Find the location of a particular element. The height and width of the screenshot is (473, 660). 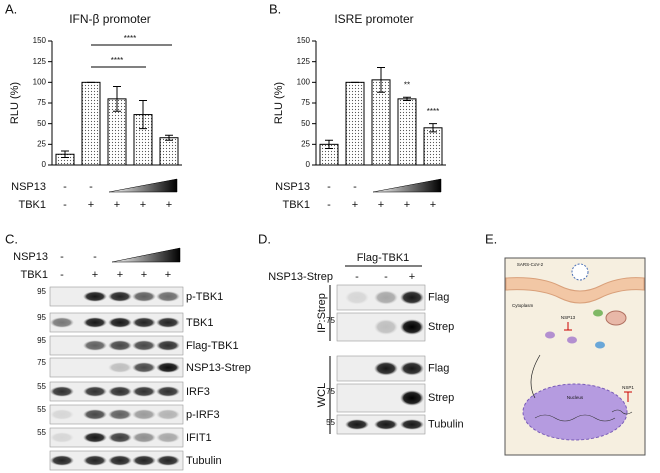

significance-label: ** is located at coordinates (407, 84).